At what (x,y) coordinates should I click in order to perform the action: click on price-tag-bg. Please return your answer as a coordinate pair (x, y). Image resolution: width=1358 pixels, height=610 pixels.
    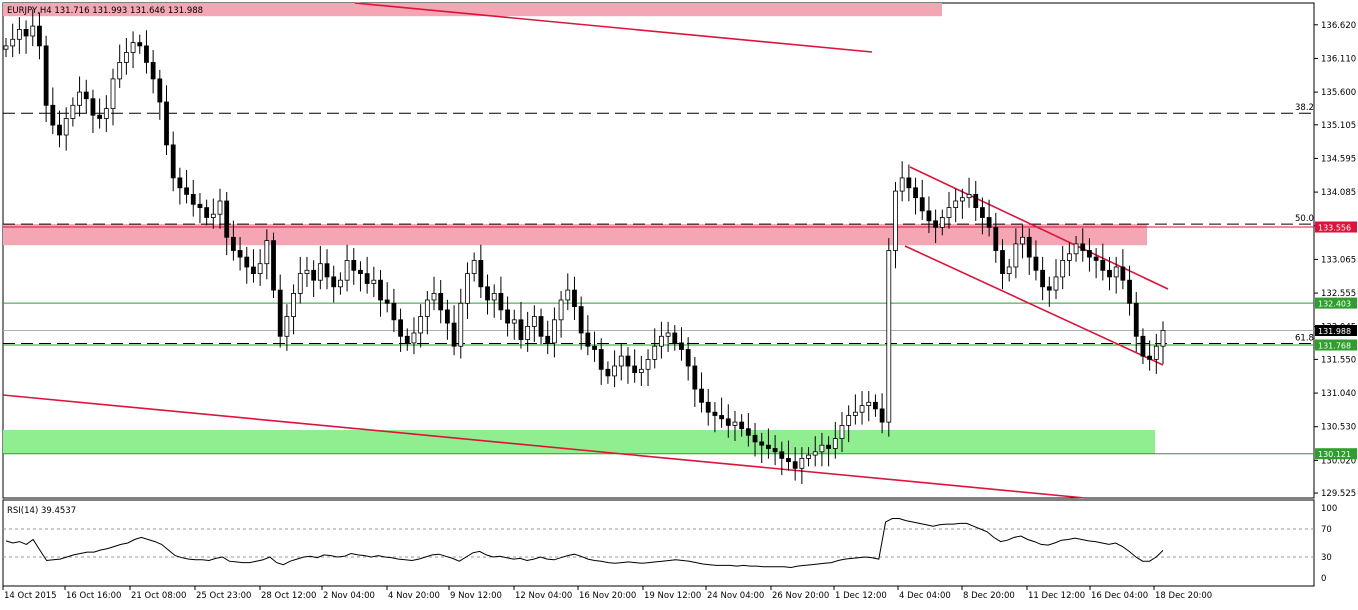
    Looking at the image, I should click on (1336, 303).